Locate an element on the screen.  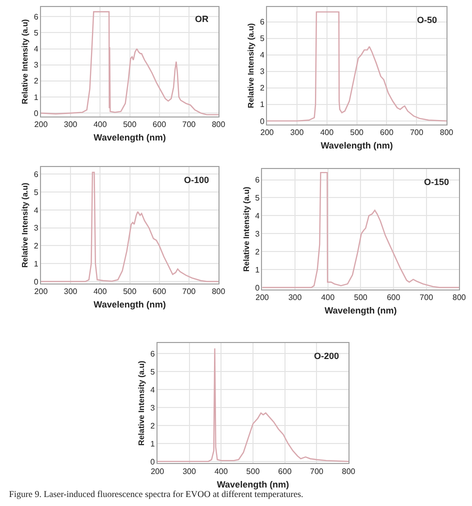
annotation: O-100 is located at coordinates (197, 180).